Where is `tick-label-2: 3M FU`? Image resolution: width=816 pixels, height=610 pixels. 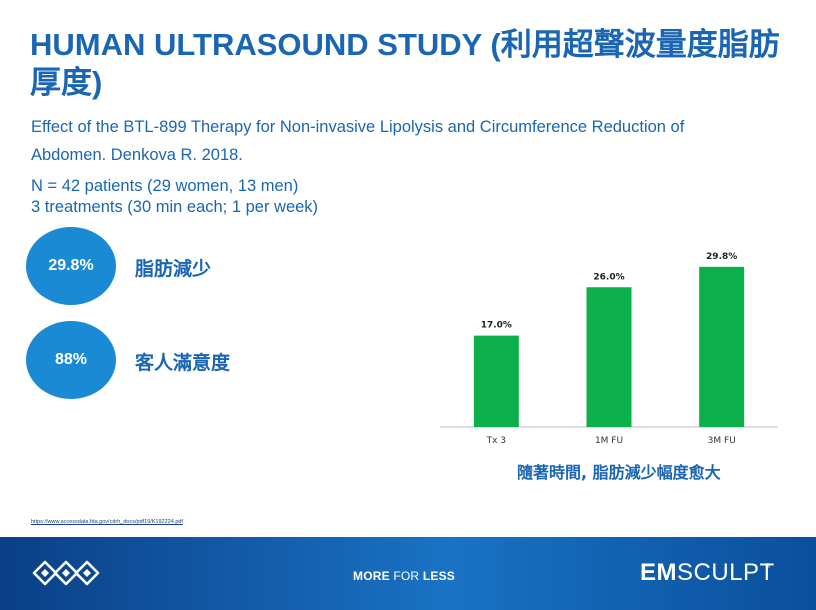 tick-label-2: 3M FU is located at coordinates (722, 441).